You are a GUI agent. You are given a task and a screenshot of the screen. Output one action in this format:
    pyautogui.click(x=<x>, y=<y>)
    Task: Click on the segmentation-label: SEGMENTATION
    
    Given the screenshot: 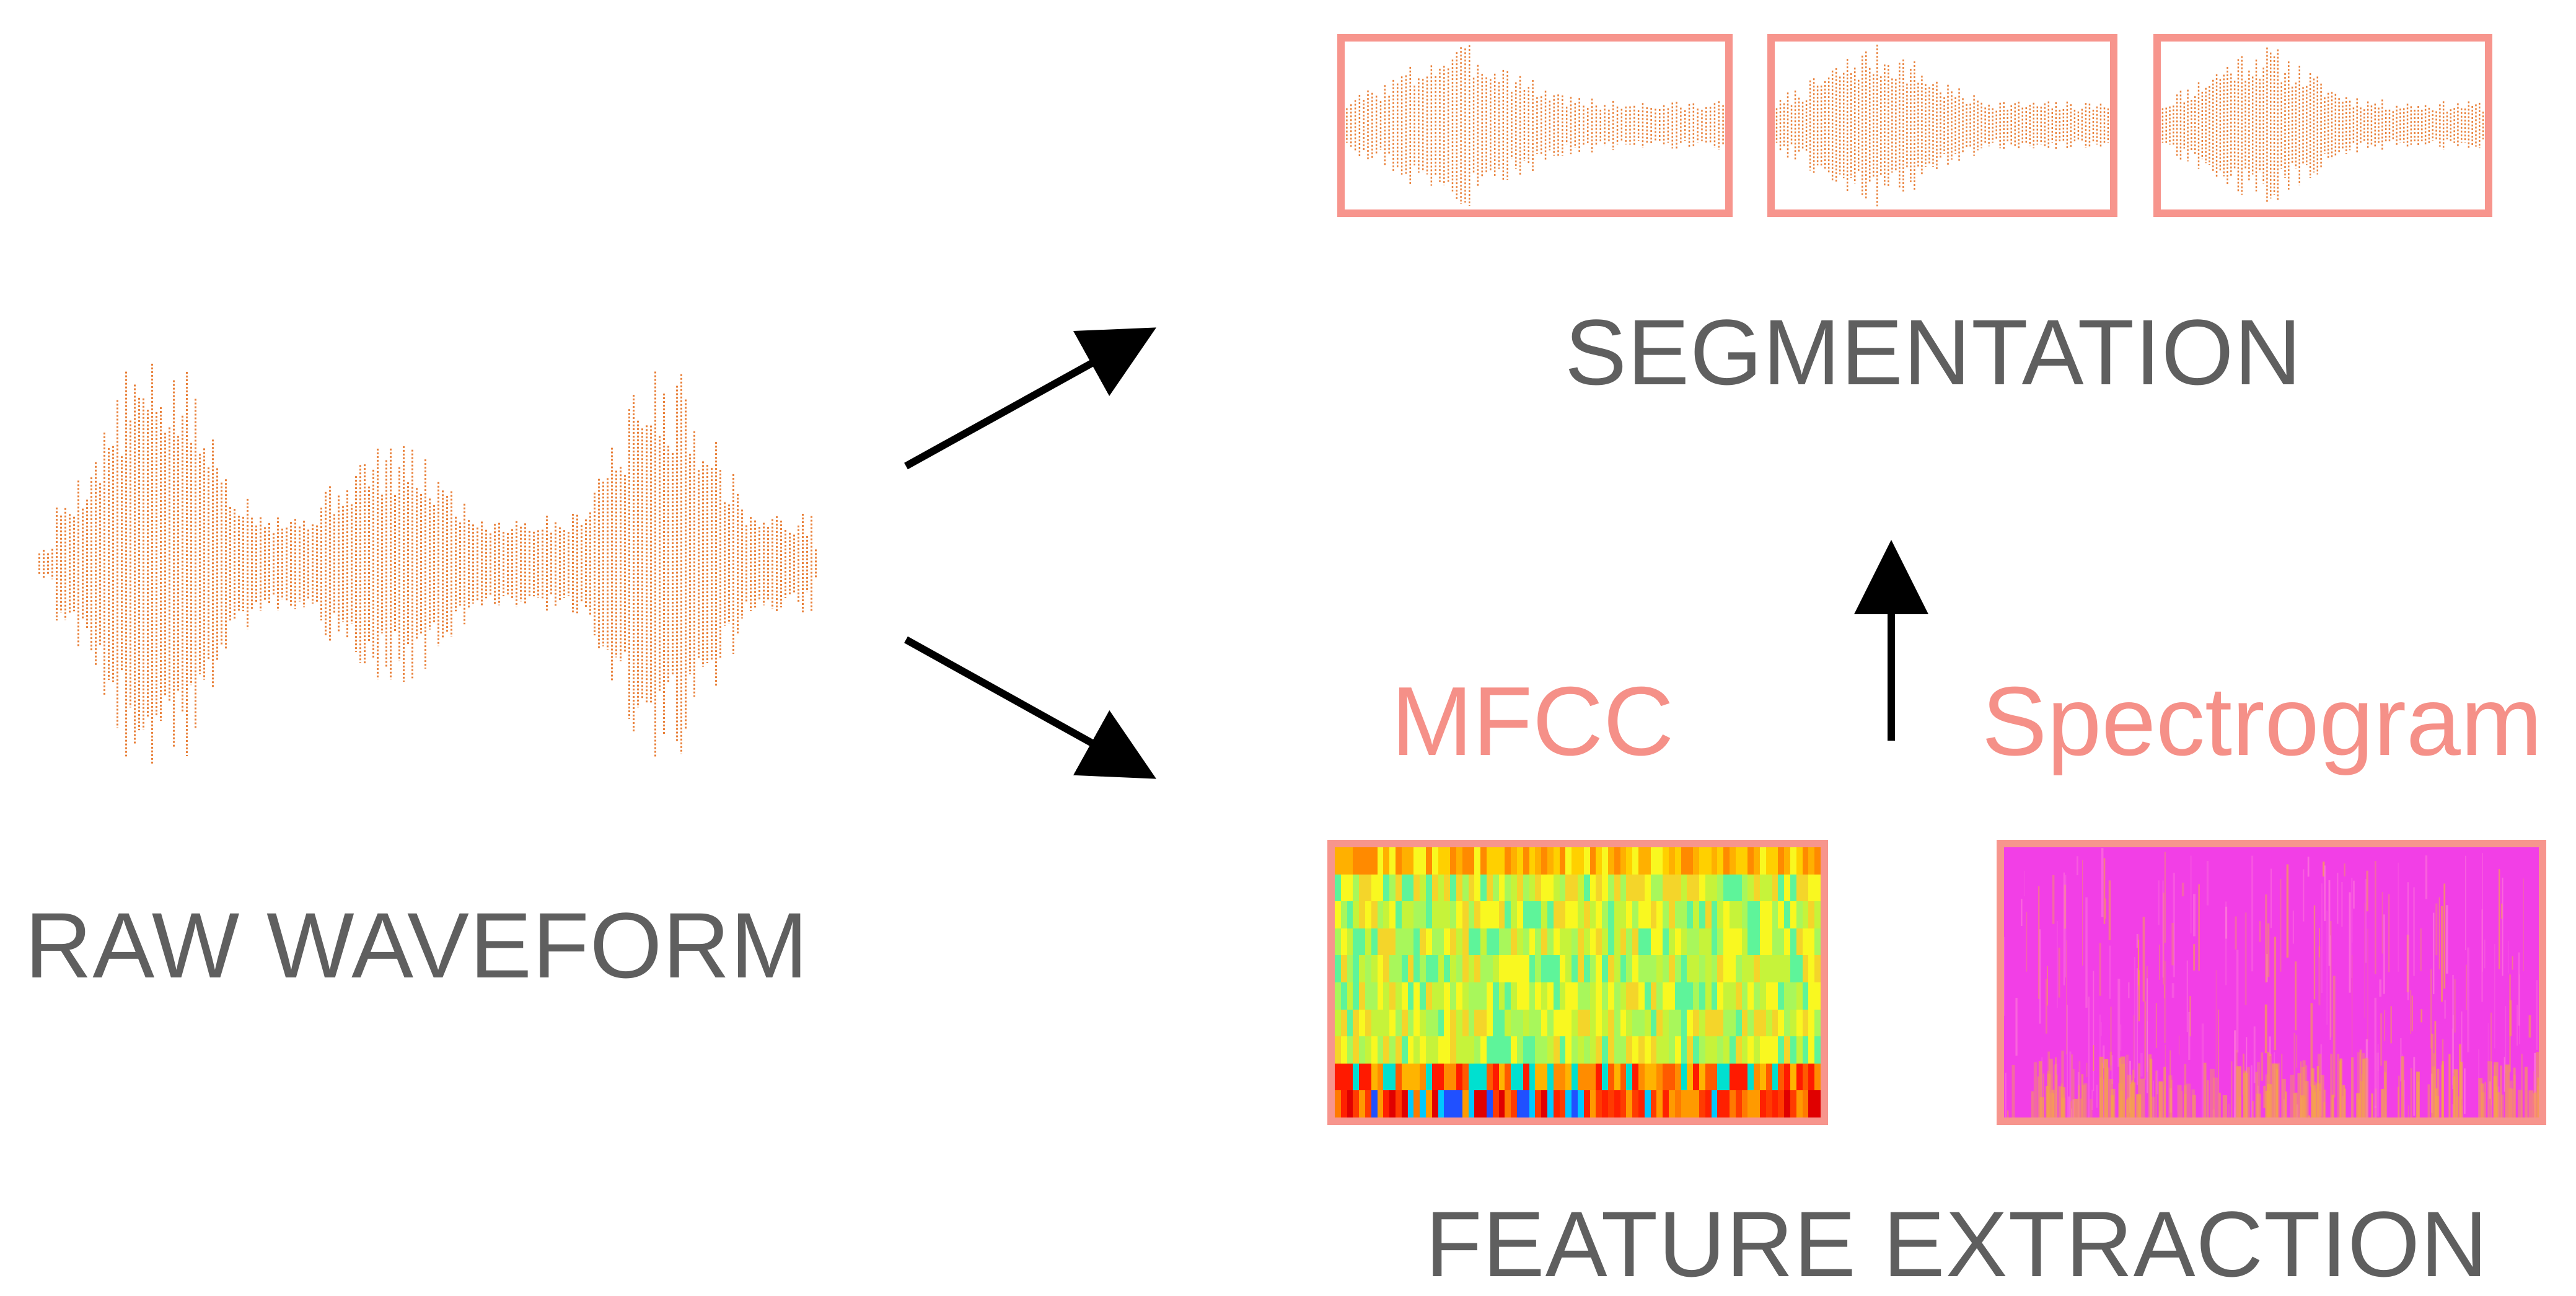 What is the action you would take?
    pyautogui.click(x=1934, y=352)
    